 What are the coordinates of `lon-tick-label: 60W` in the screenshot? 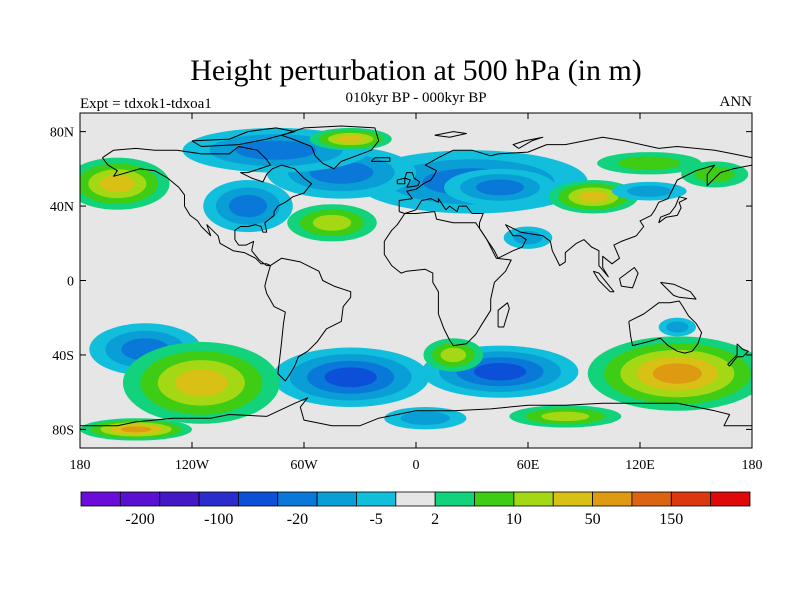 It's located at (304, 465).